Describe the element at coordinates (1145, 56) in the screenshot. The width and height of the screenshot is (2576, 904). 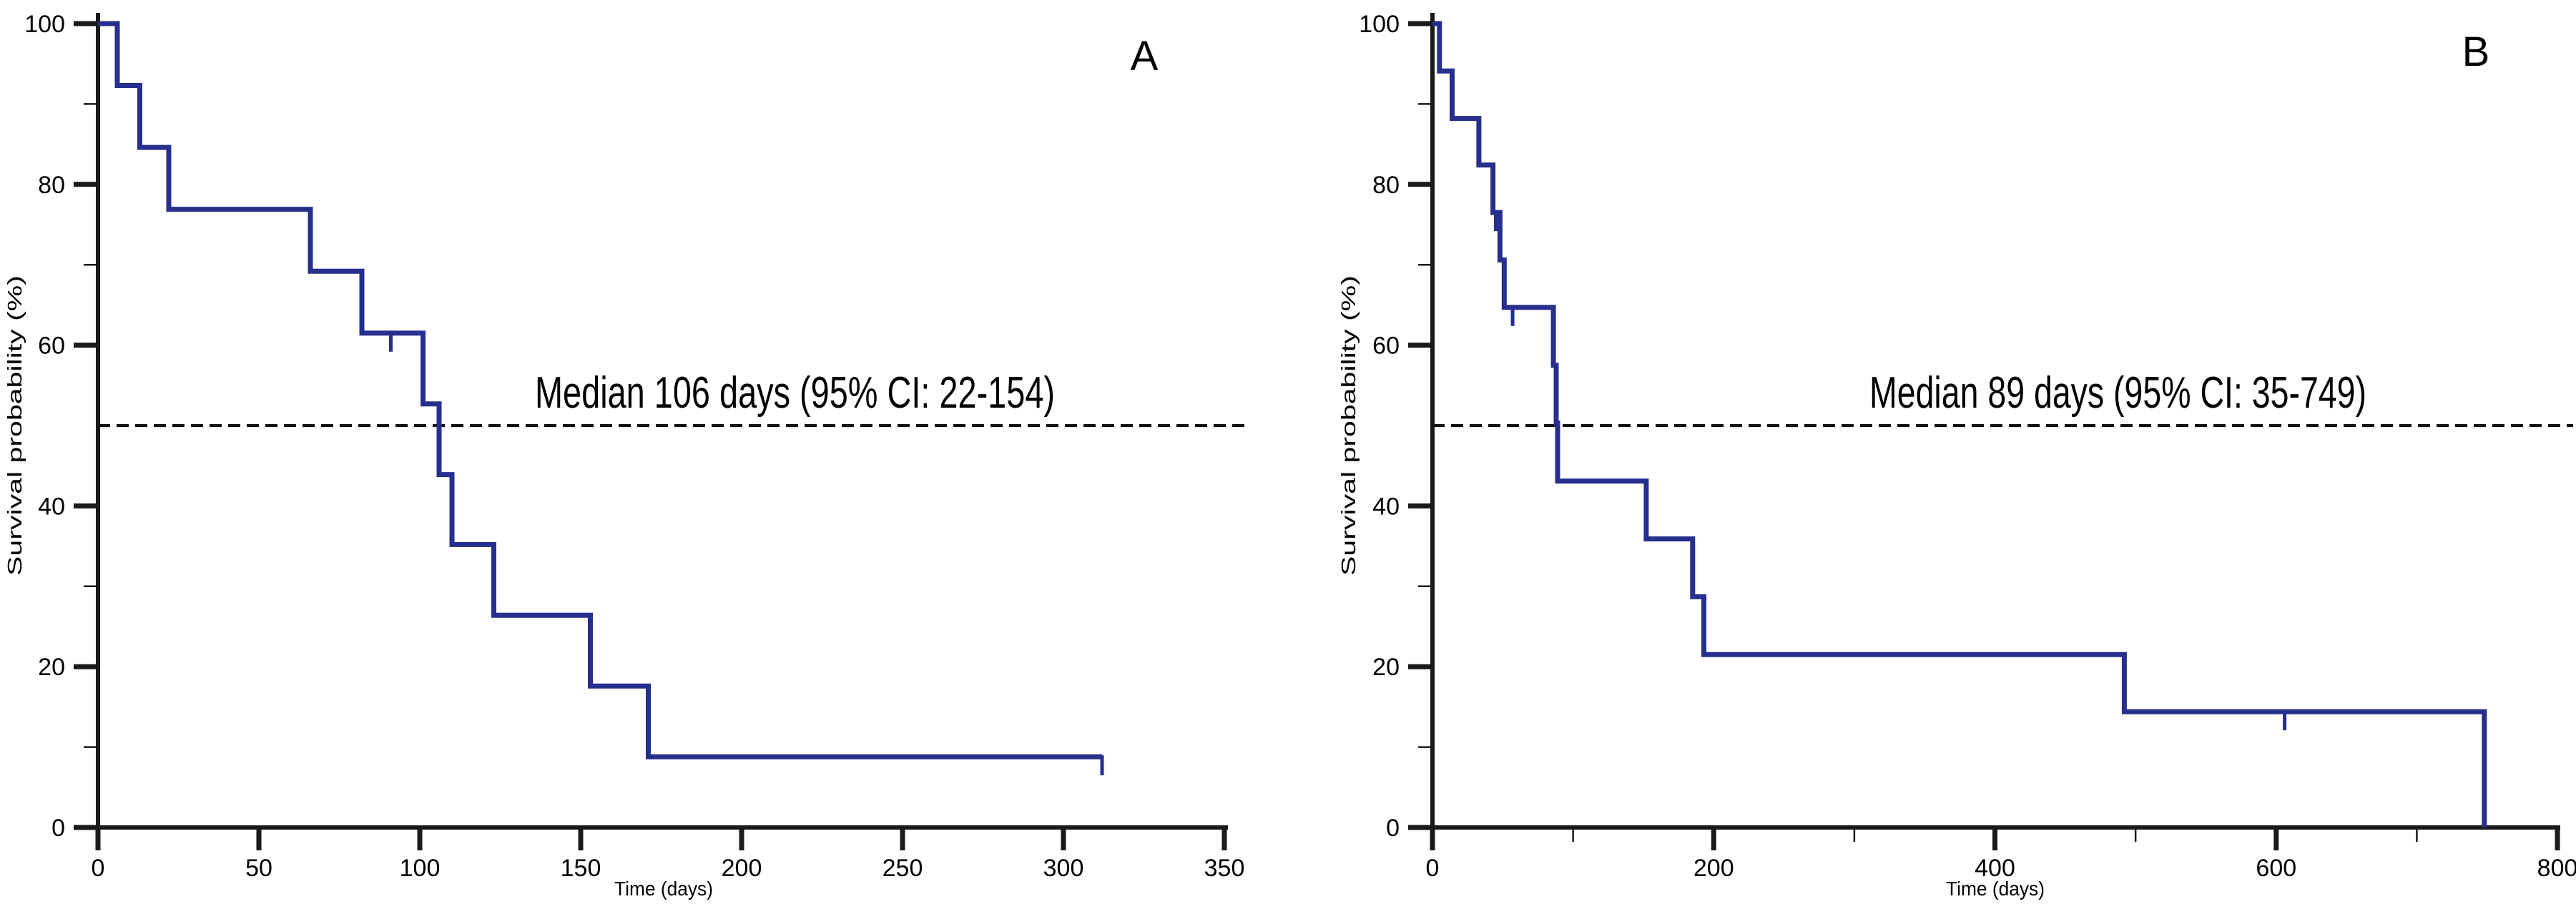
I see `panel-a-letter: A` at that location.